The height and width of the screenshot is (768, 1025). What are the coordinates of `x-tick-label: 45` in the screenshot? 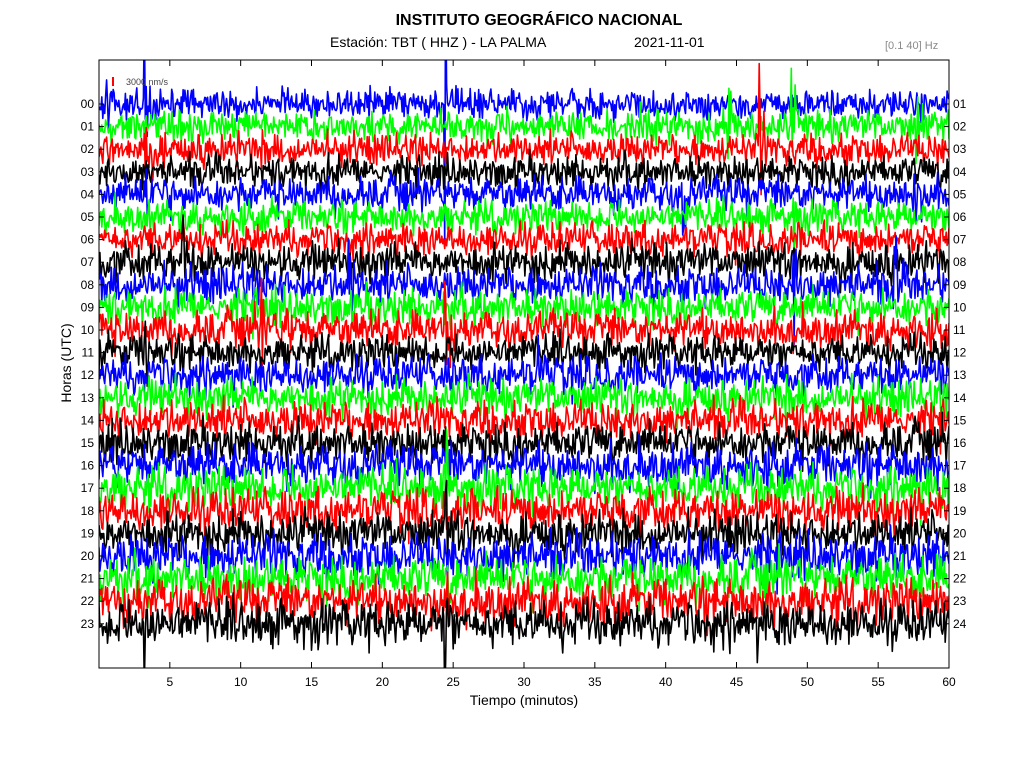 It's located at (737, 682).